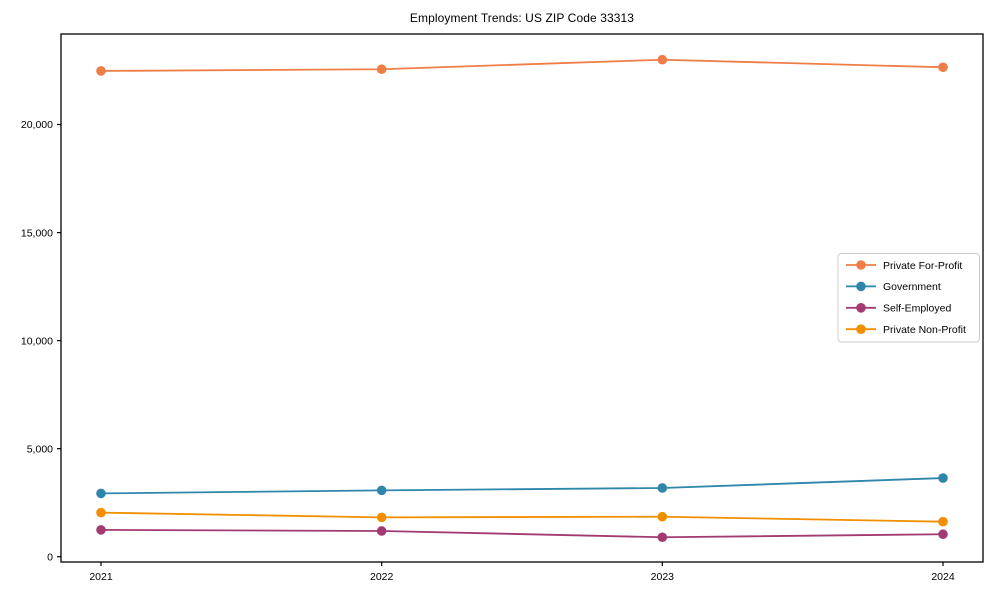 The image size is (1000, 600). Describe the element at coordinates (522, 18) in the screenshot. I see `chart-title: Employment Trends: US ZIP Code 33313` at that location.